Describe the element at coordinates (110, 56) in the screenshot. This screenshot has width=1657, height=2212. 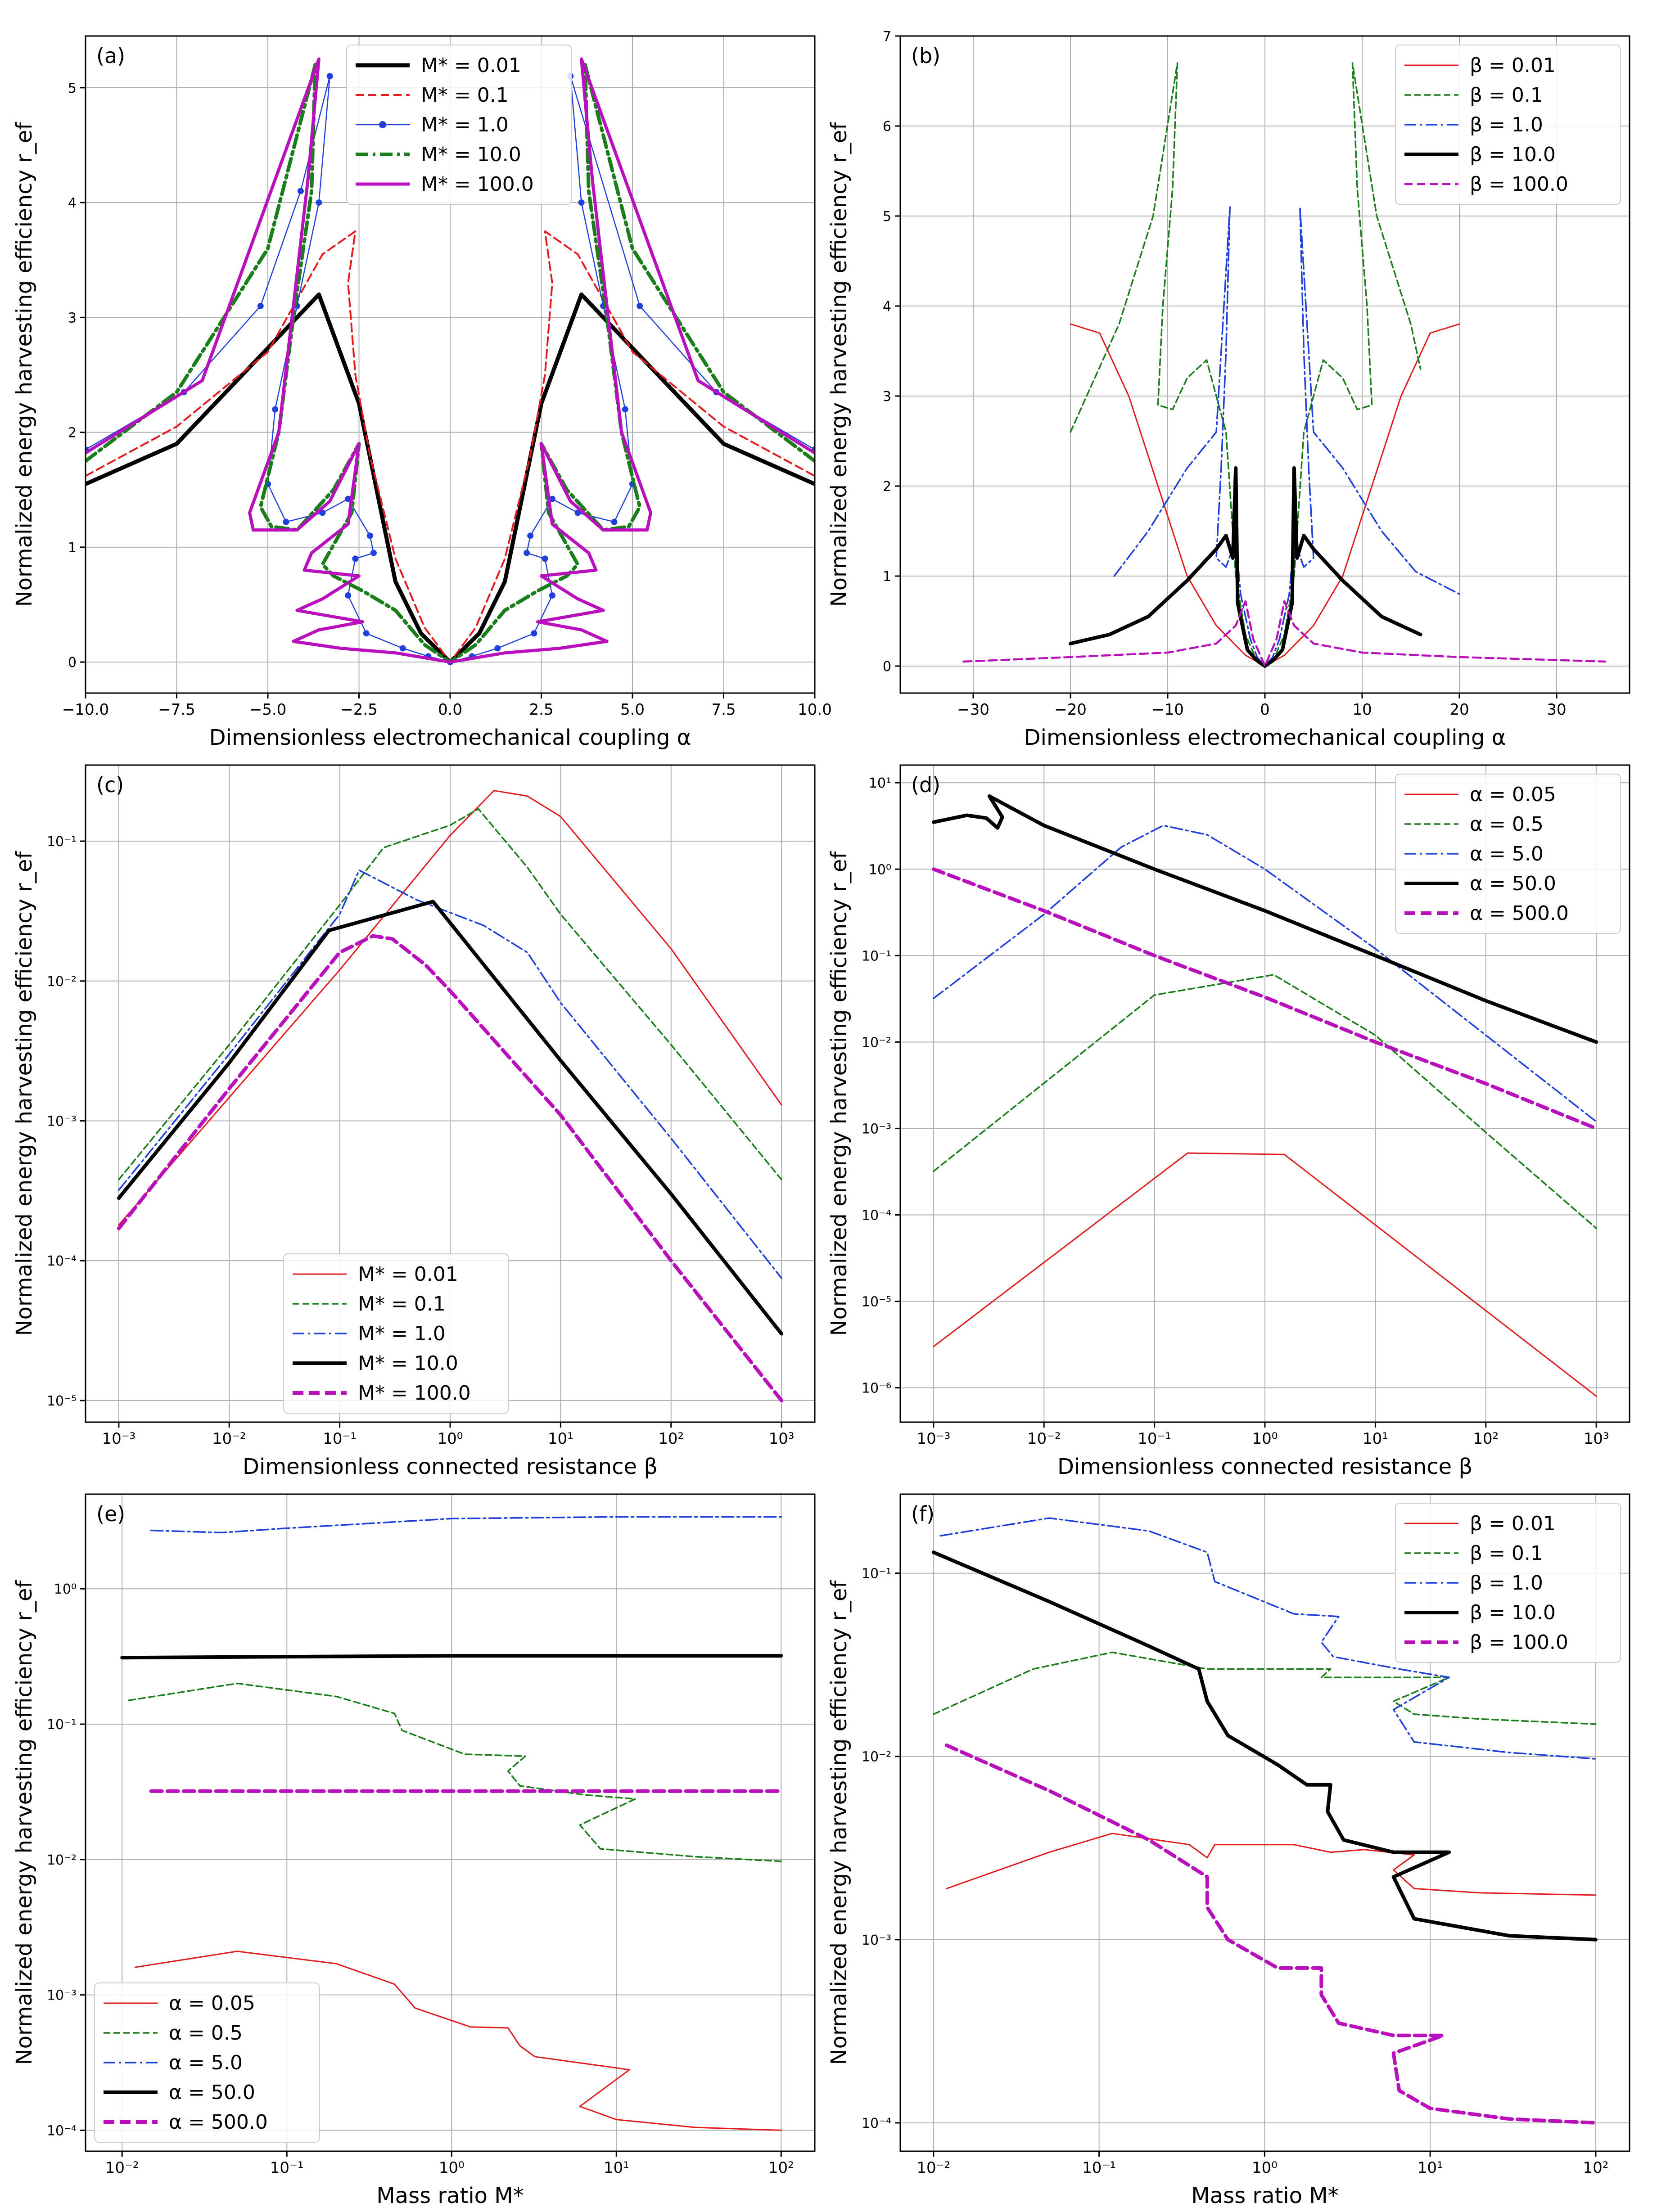
I see `panel-tag: (a)` at that location.